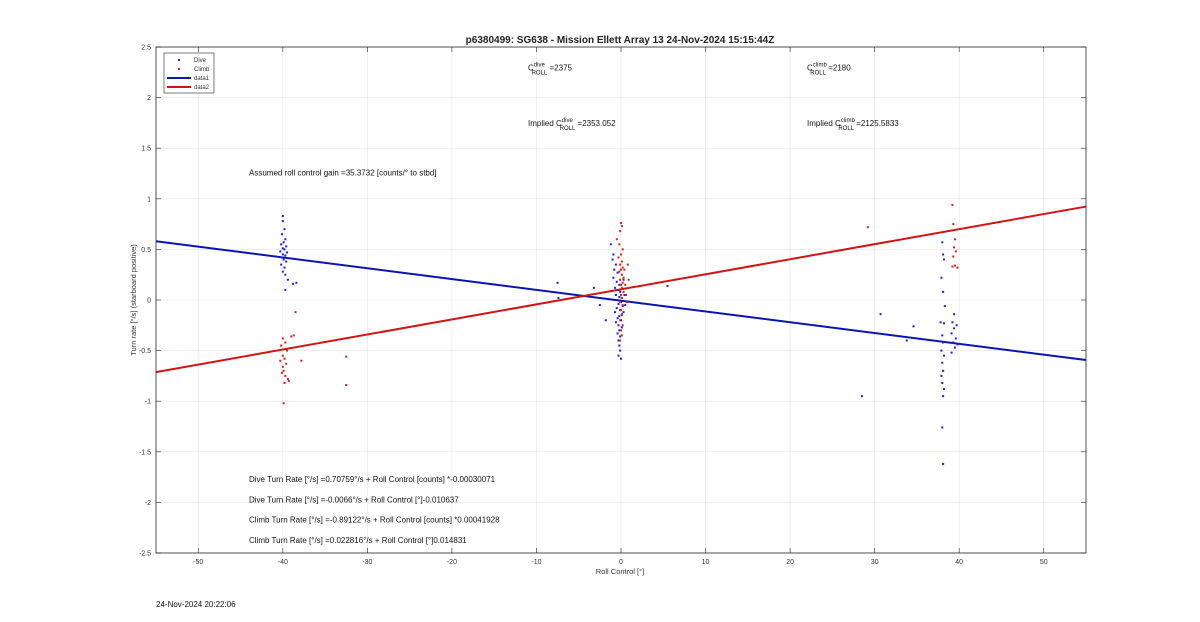 This screenshot has height=622, width=1200. What do you see at coordinates (200, 61) in the screenshot?
I see `legend-label: Dive` at bounding box center [200, 61].